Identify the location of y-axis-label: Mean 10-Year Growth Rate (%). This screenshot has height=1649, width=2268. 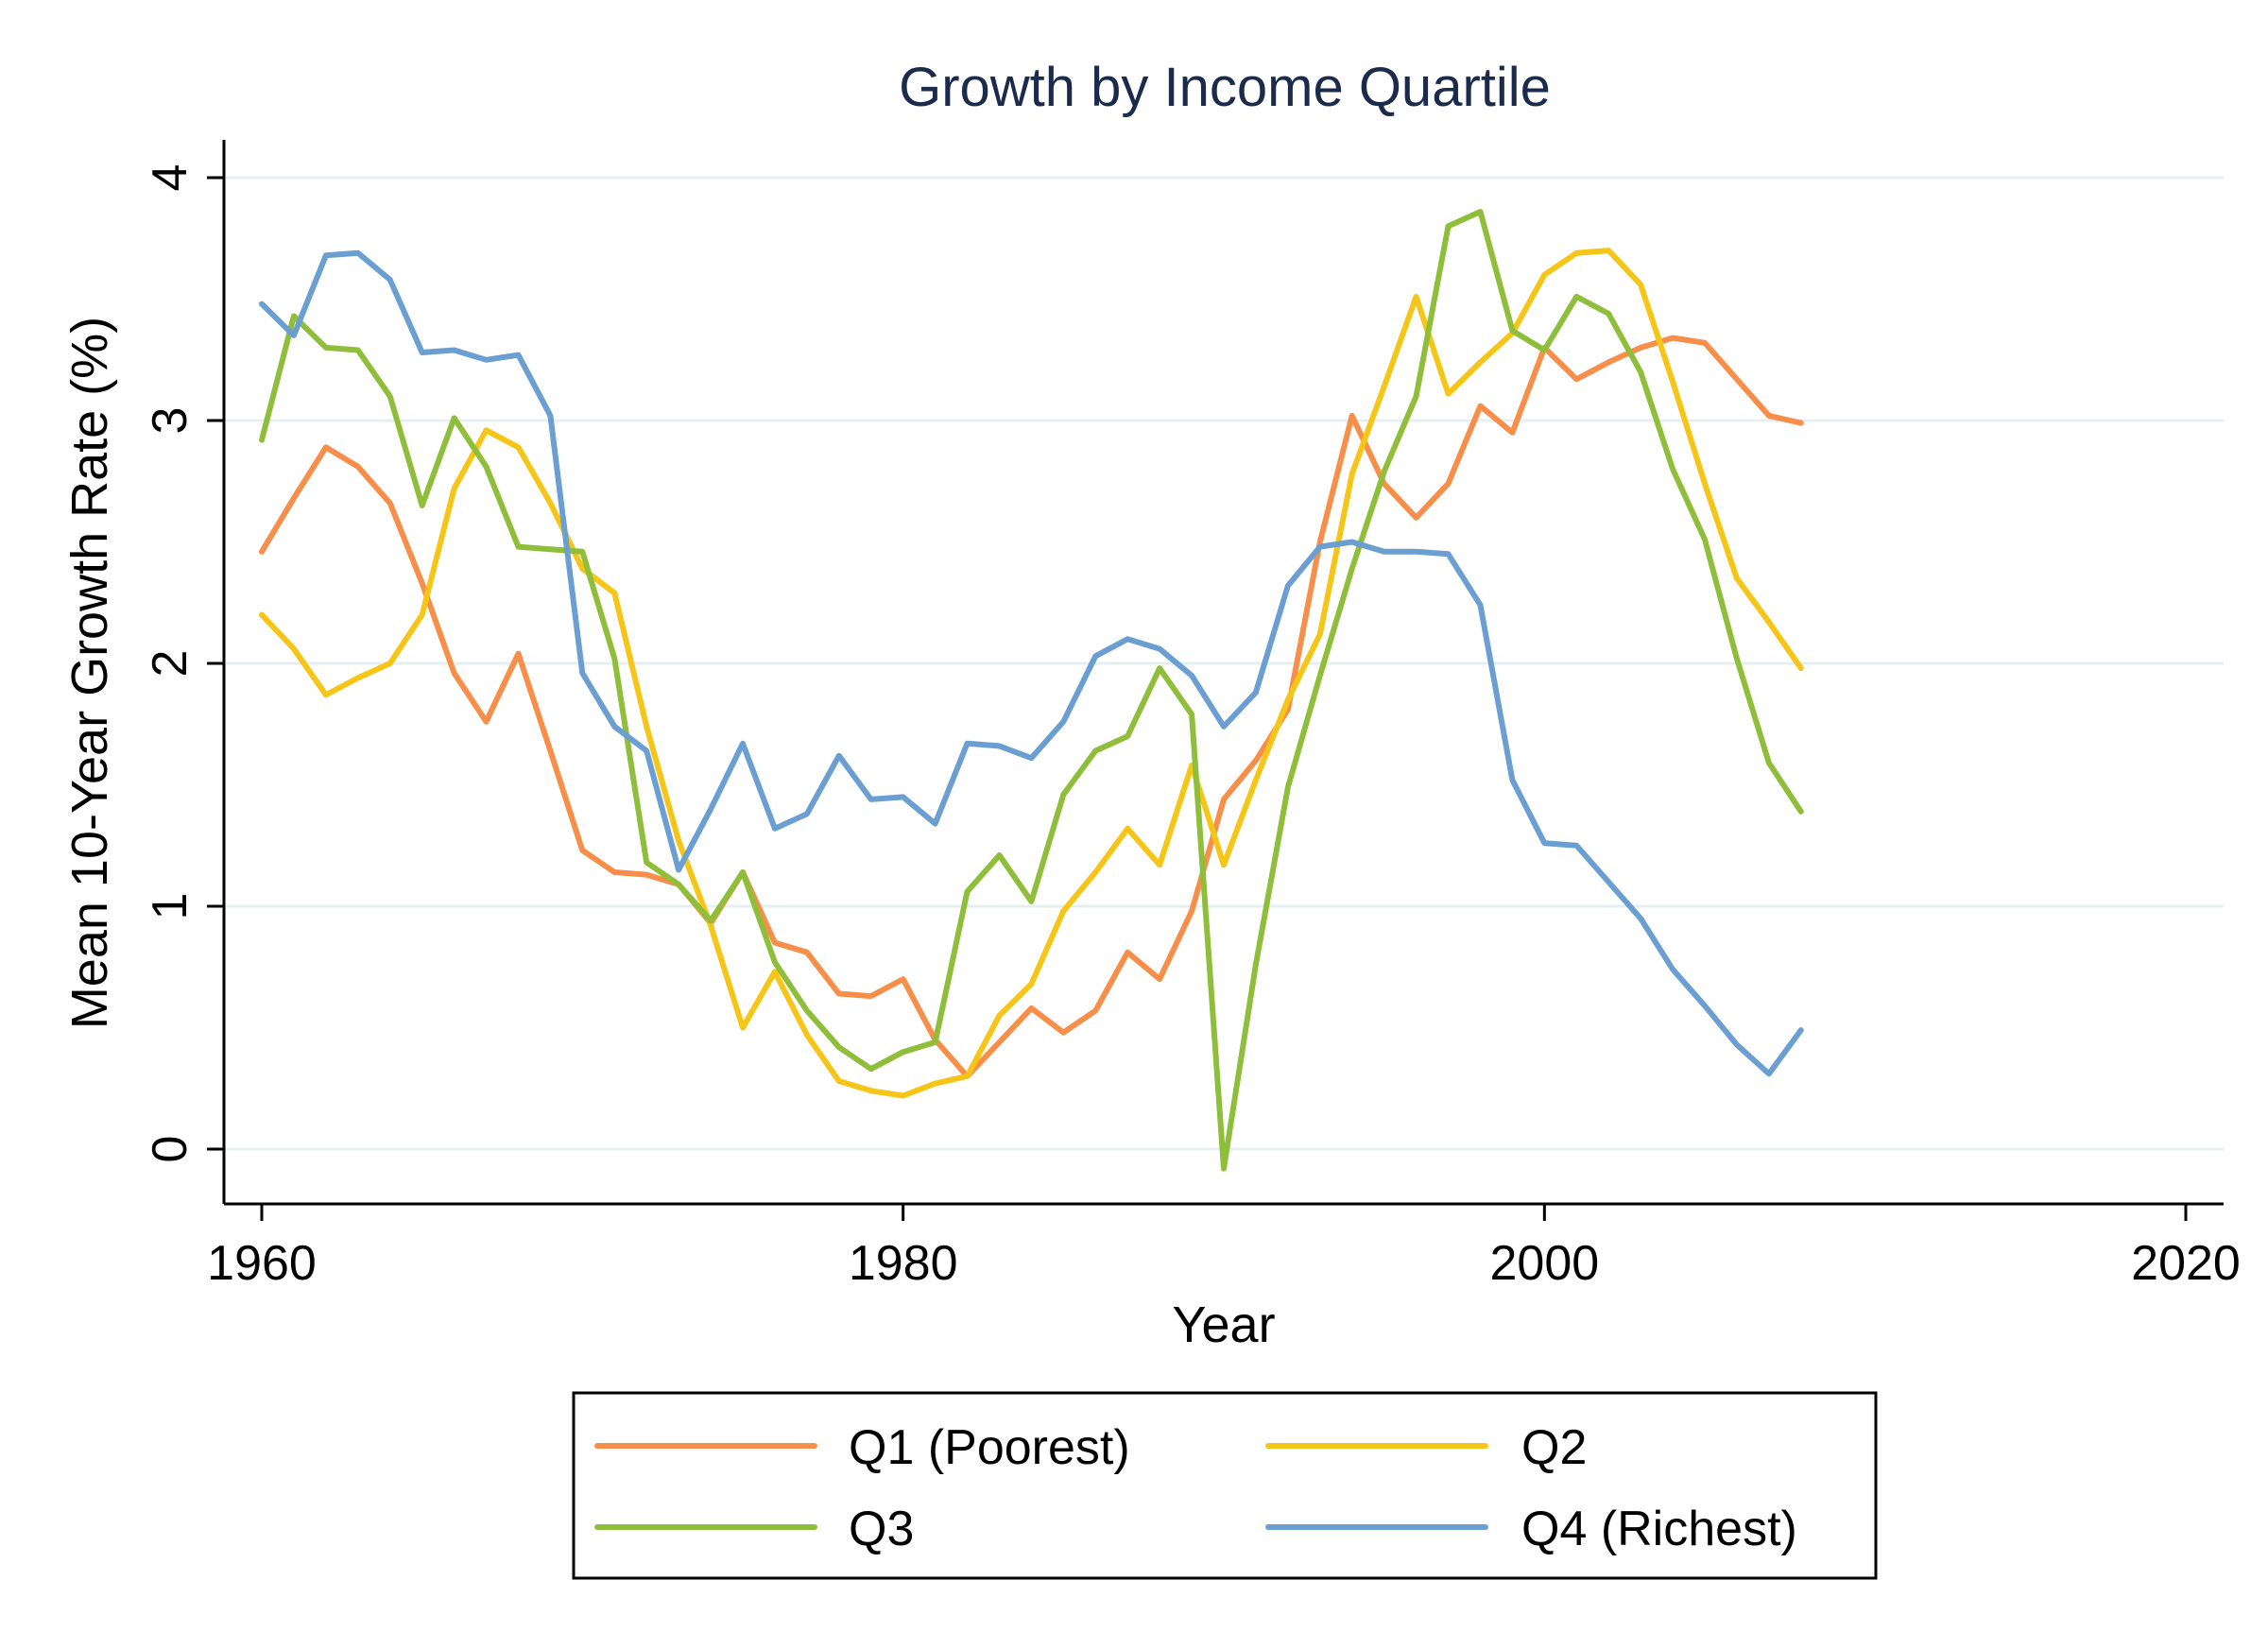
(89, 673).